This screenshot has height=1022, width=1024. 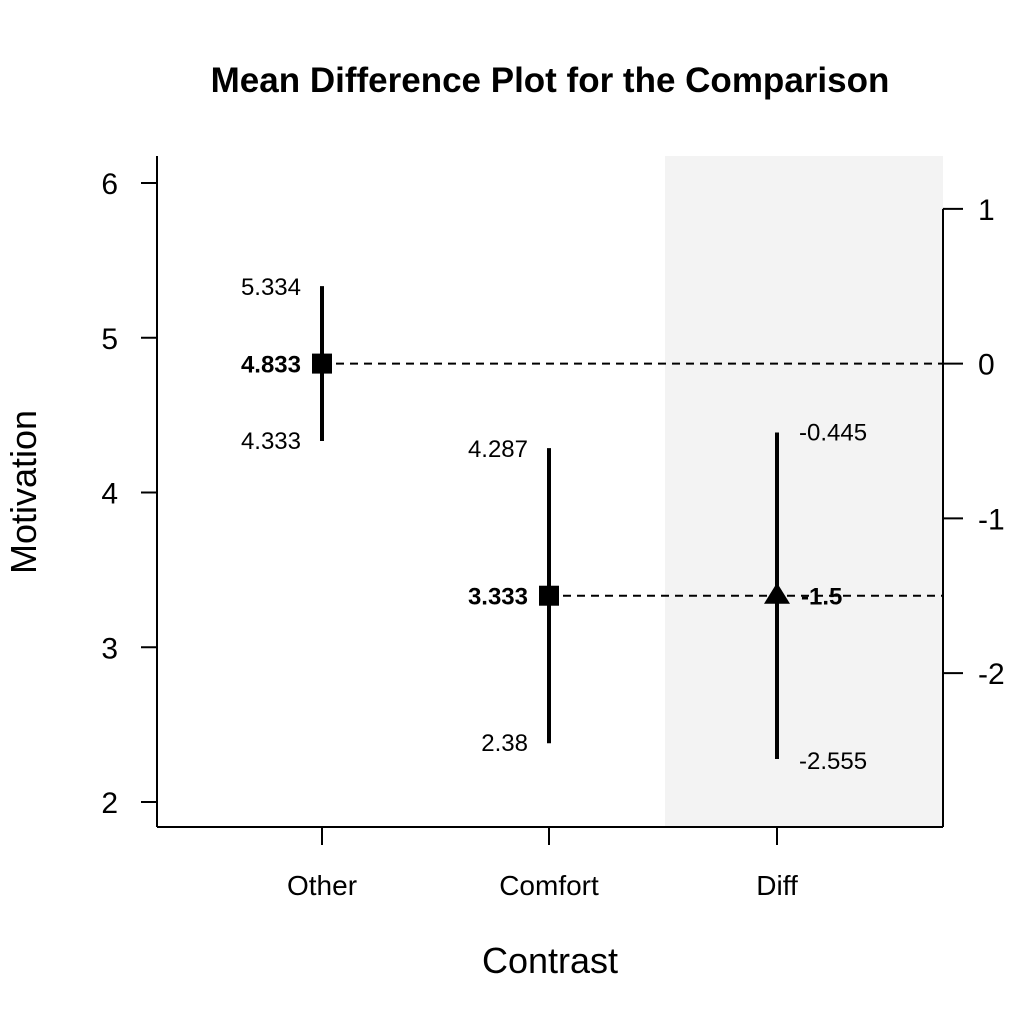 I want to click on left-y-axis-ticks: 2 3 4 5 6, so click(x=129, y=494).